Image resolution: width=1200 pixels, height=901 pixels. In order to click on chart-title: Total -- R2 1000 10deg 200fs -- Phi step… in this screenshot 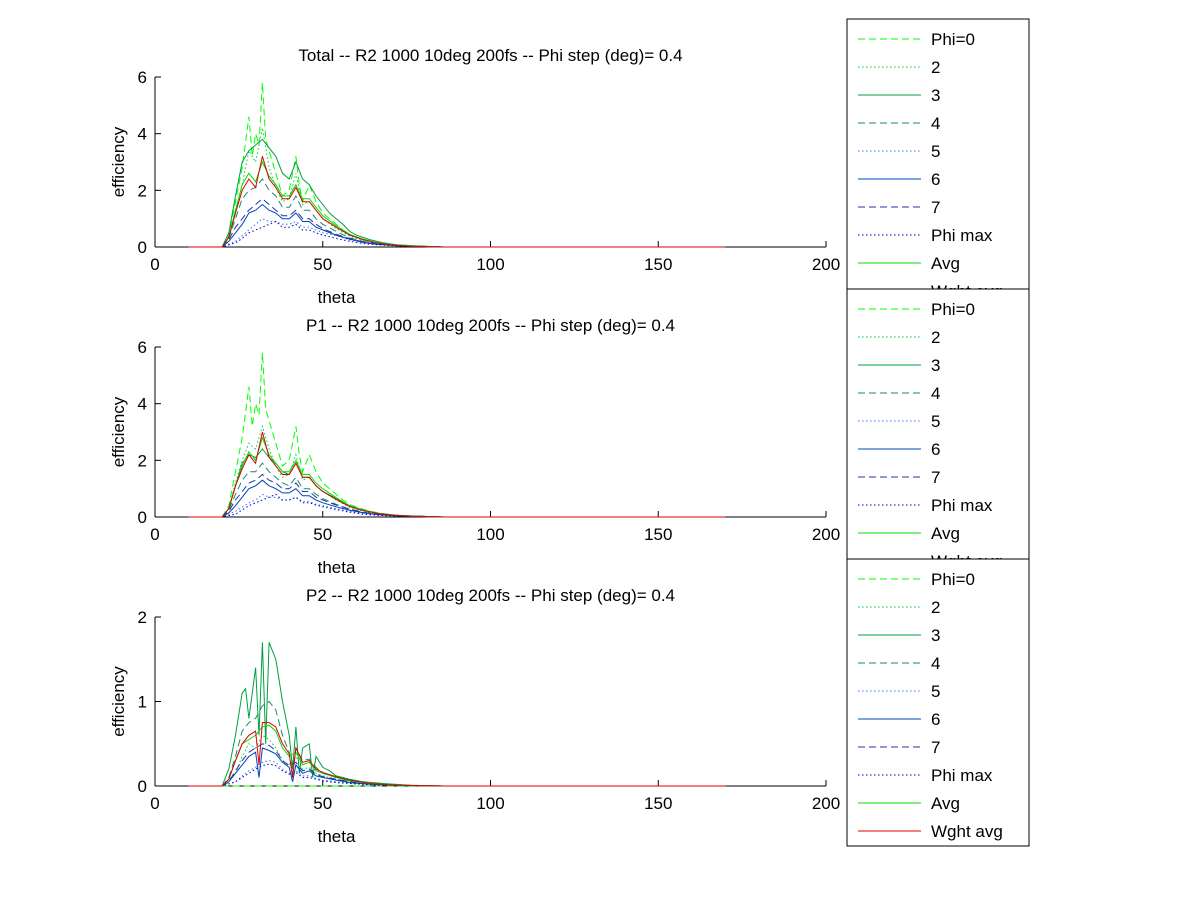, I will do `click(490, 55)`.